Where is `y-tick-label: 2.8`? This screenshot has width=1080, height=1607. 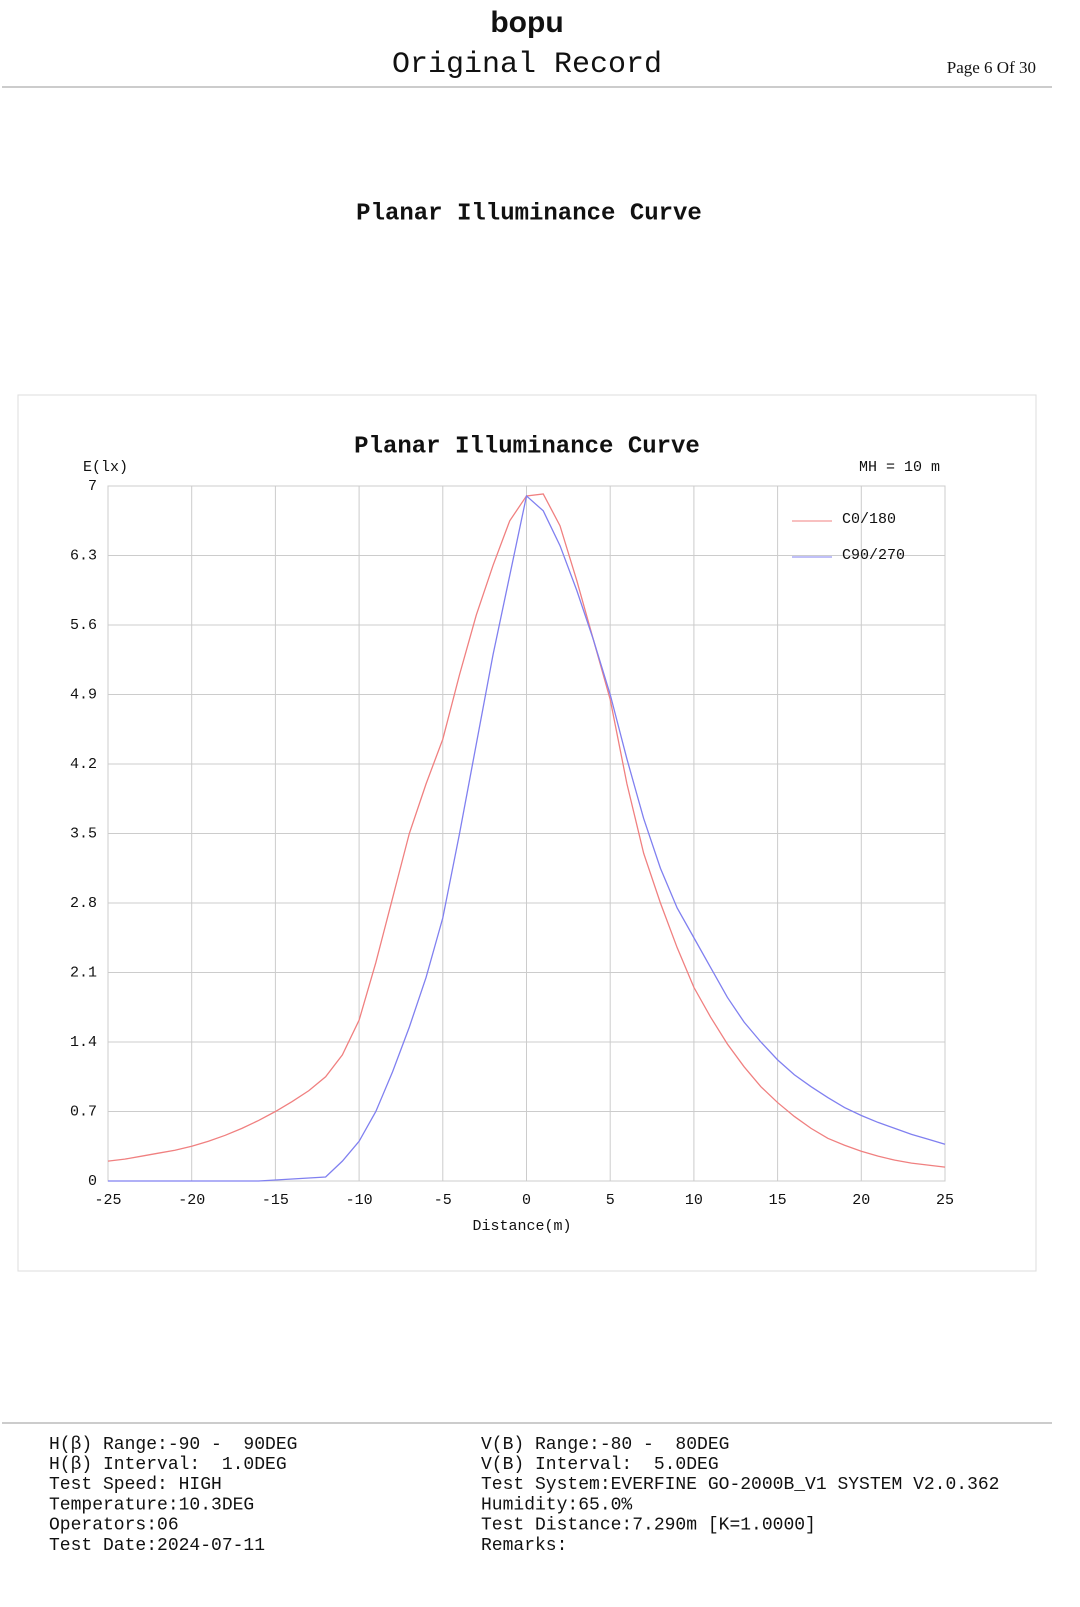 y-tick-label: 2.8 is located at coordinates (83, 903).